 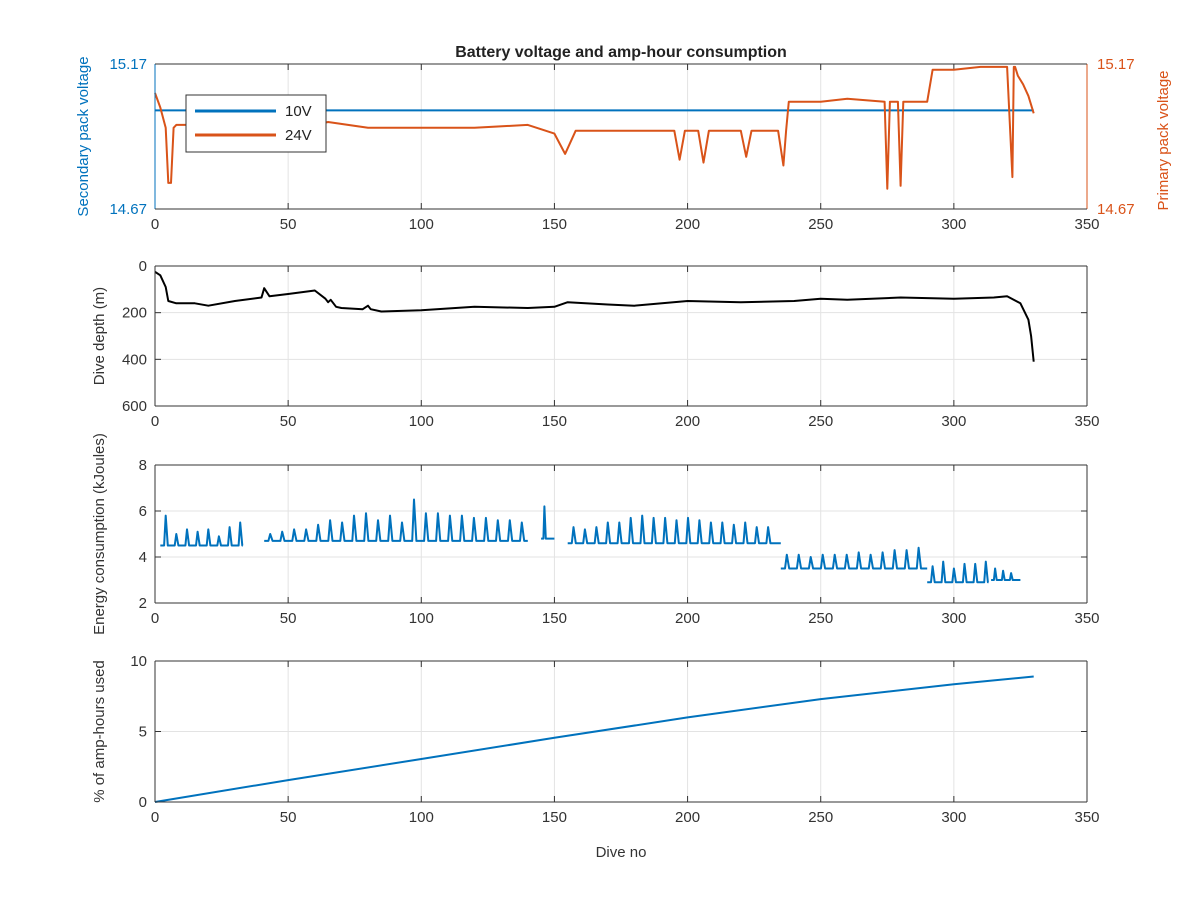 I want to click on y-tick-label: 5, so click(x=143, y=732).